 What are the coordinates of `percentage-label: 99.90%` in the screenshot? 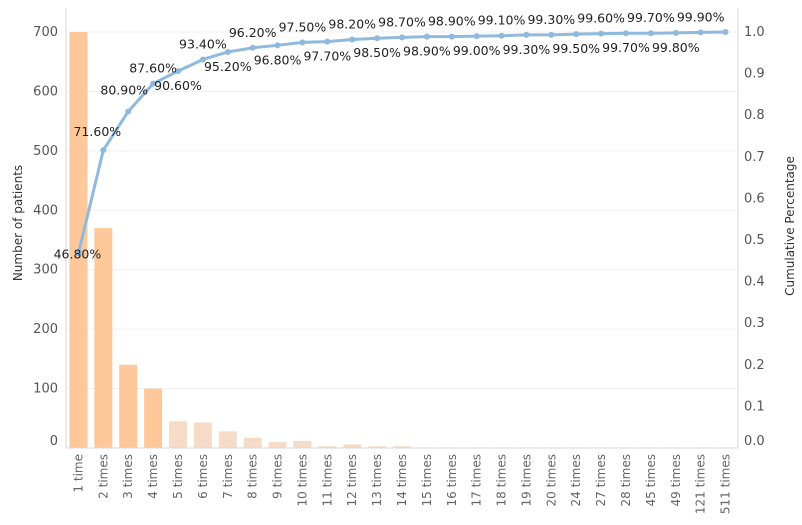 It's located at (701, 16).